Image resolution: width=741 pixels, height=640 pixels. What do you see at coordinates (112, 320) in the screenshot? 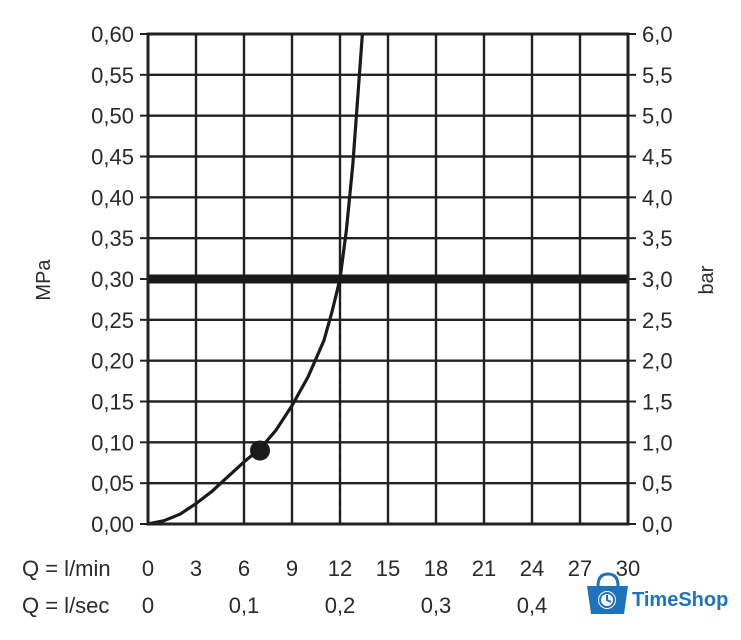
I see `y-tick-label-left: 0,25` at bounding box center [112, 320].